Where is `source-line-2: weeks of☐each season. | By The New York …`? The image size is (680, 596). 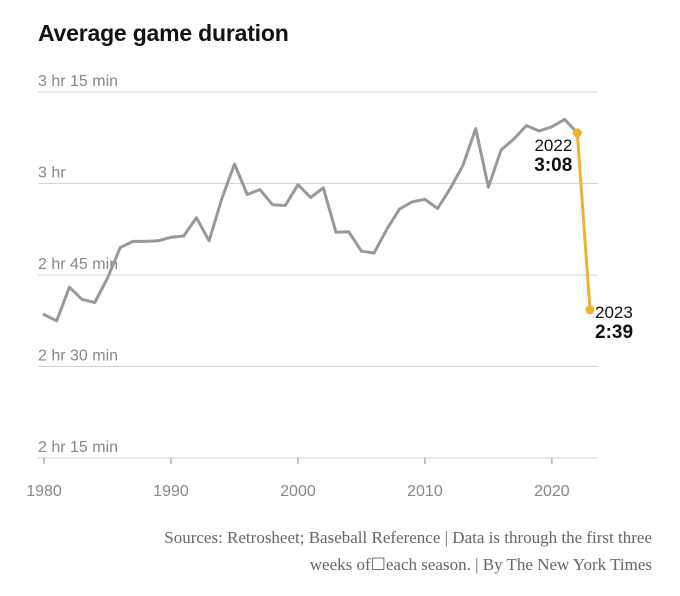
source-line-2: weeks of☐each season. | By The New York … is located at coordinates (480, 564).